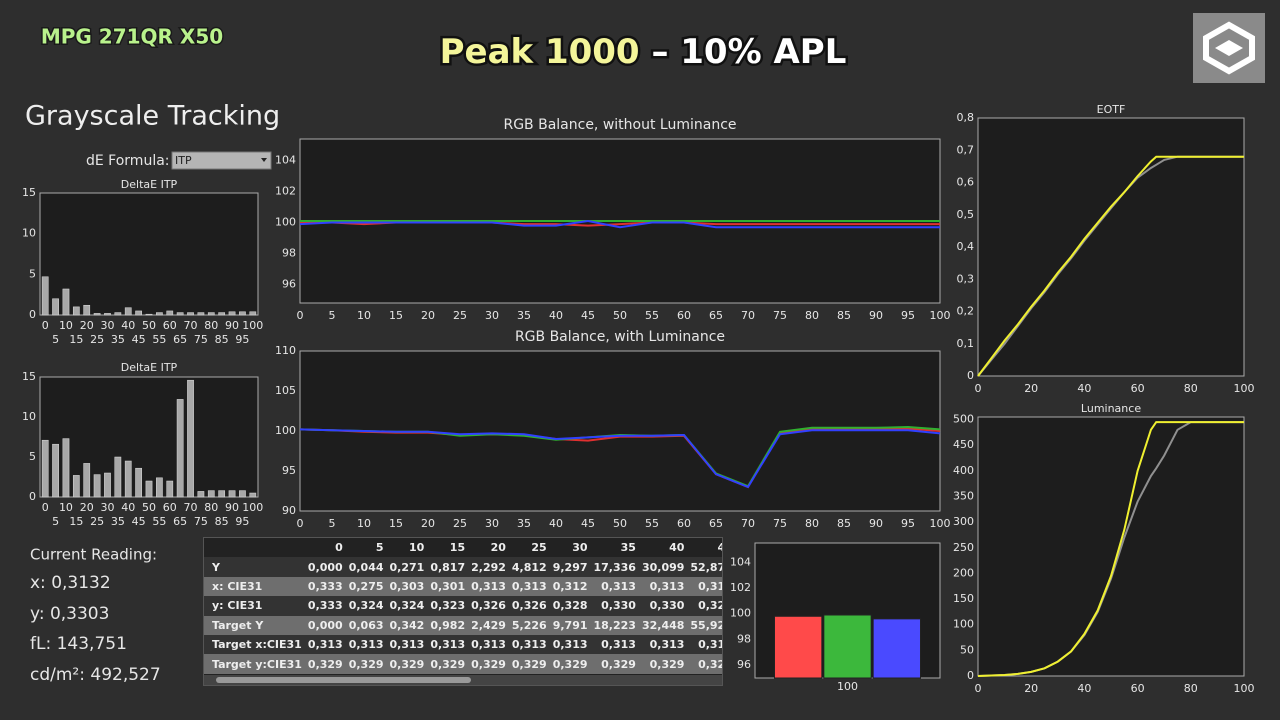 The image size is (1280, 720). I want to click on formula-label: dE Formula:, so click(128, 161).